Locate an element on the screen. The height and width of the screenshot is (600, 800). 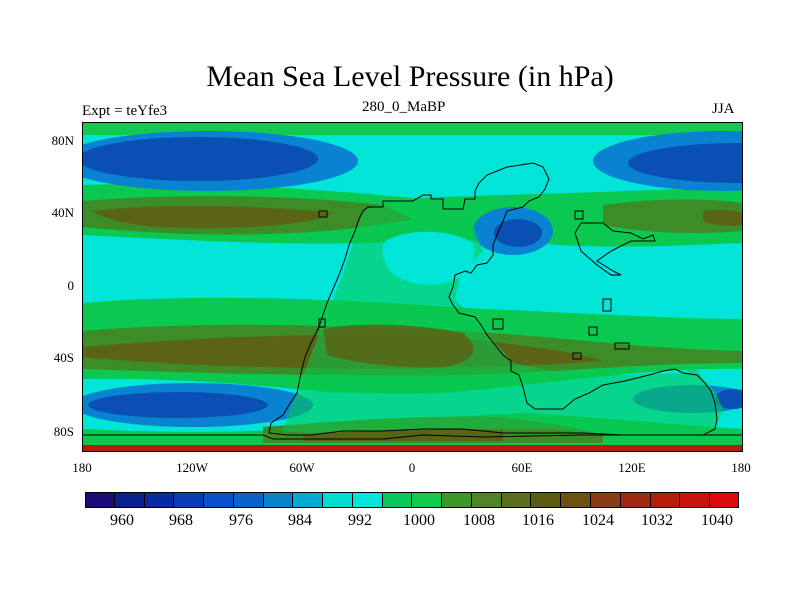
colorbar-label-968: 968 is located at coordinates (181, 520).